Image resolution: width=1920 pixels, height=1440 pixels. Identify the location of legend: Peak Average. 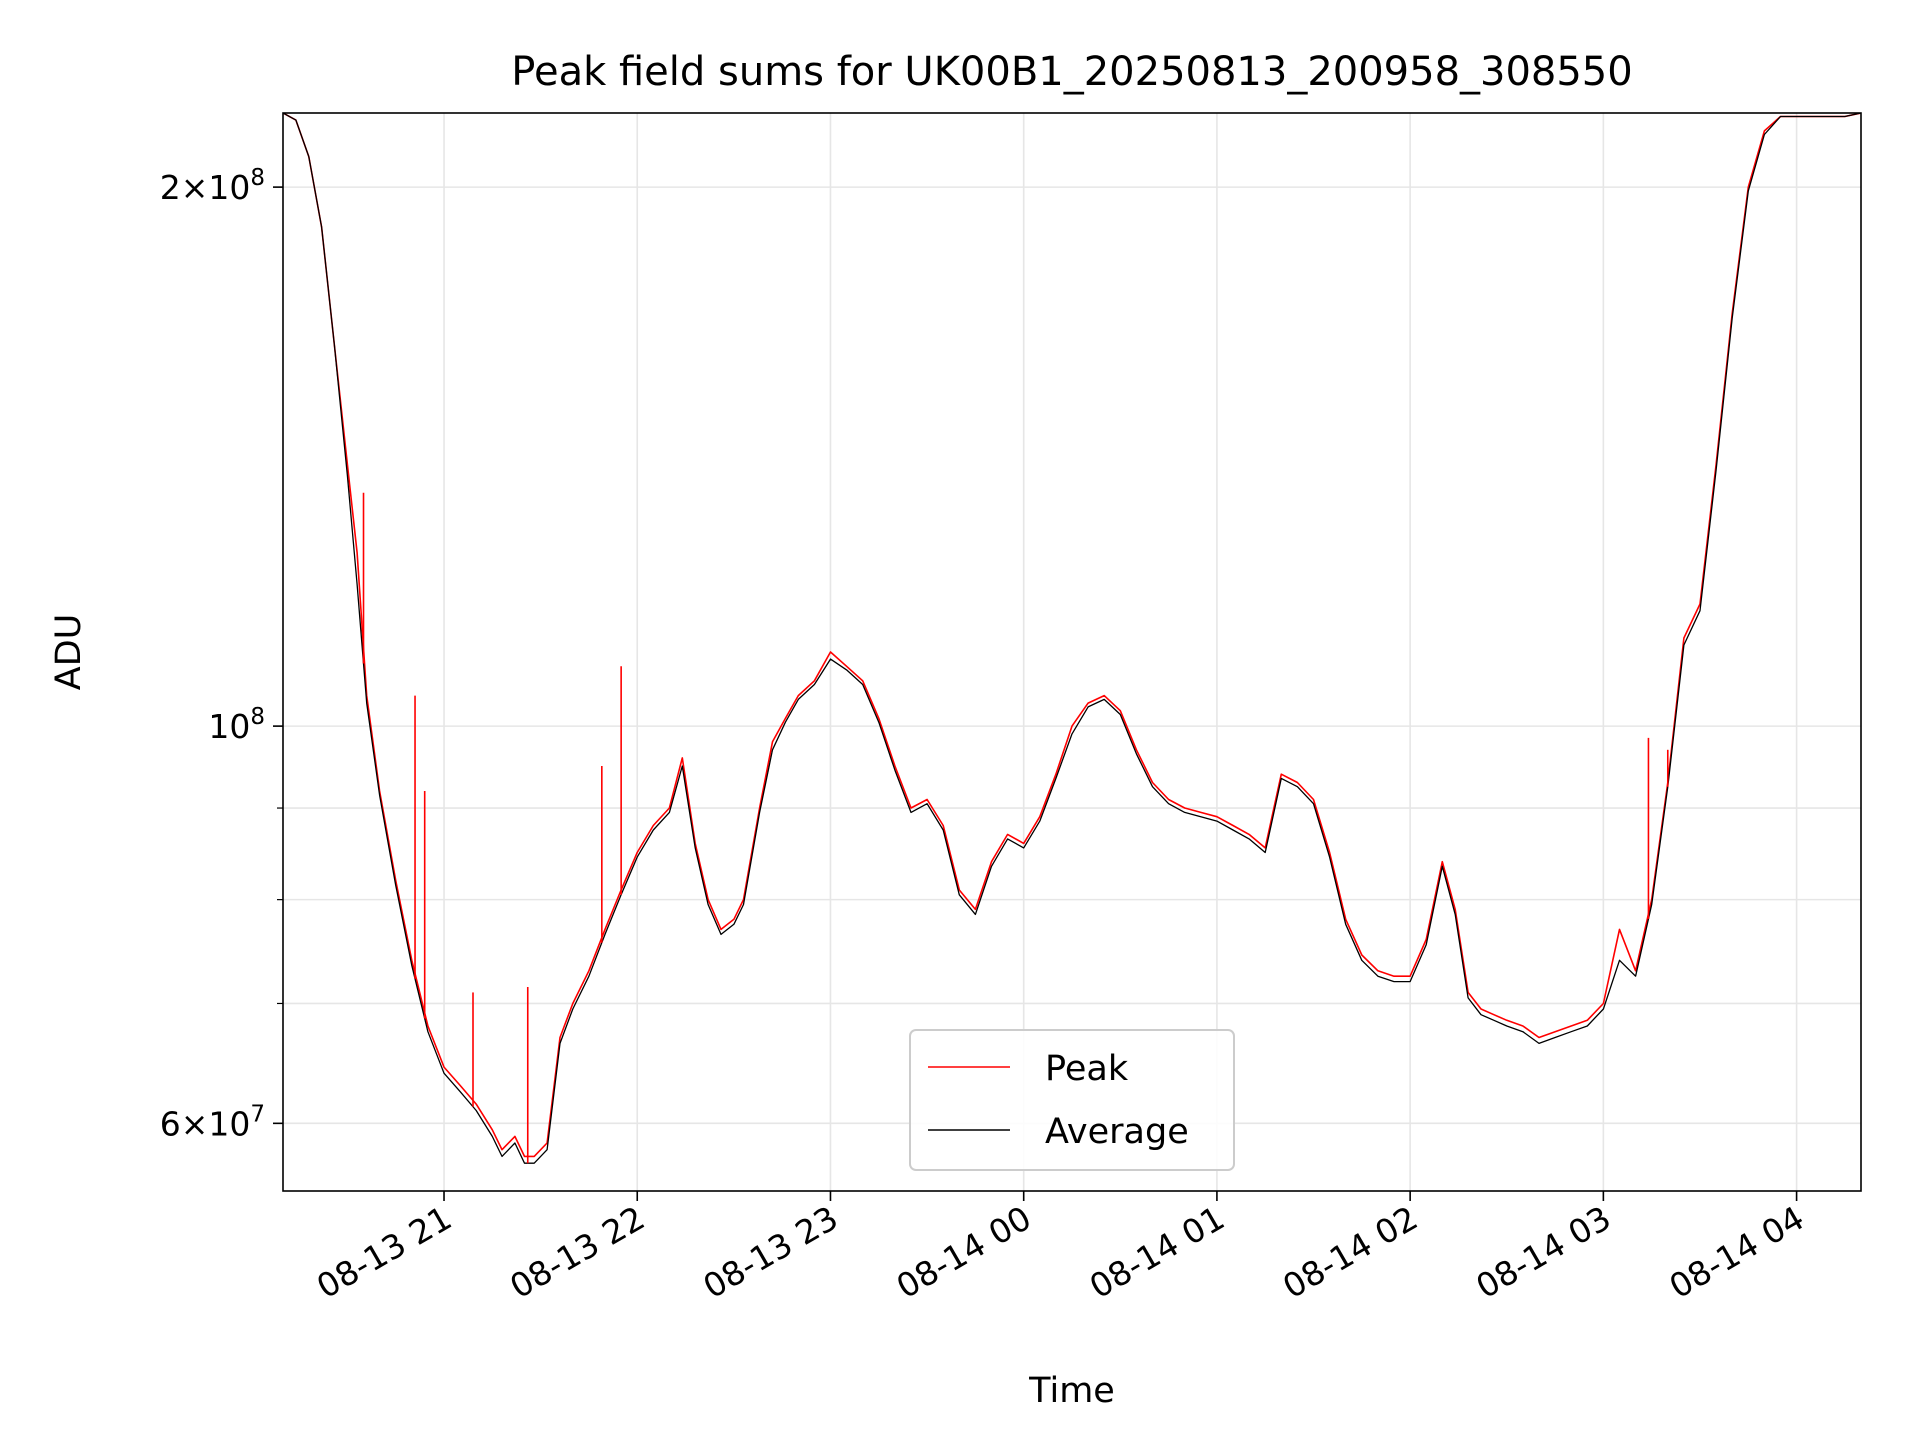
(1072, 1100).